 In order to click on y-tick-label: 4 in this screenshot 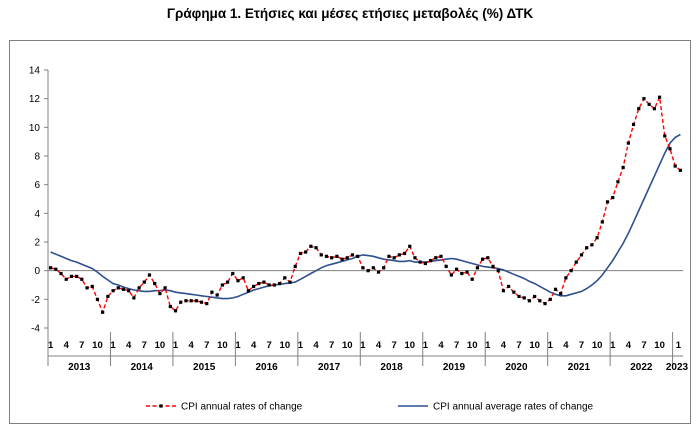, I will do `click(37, 214)`.